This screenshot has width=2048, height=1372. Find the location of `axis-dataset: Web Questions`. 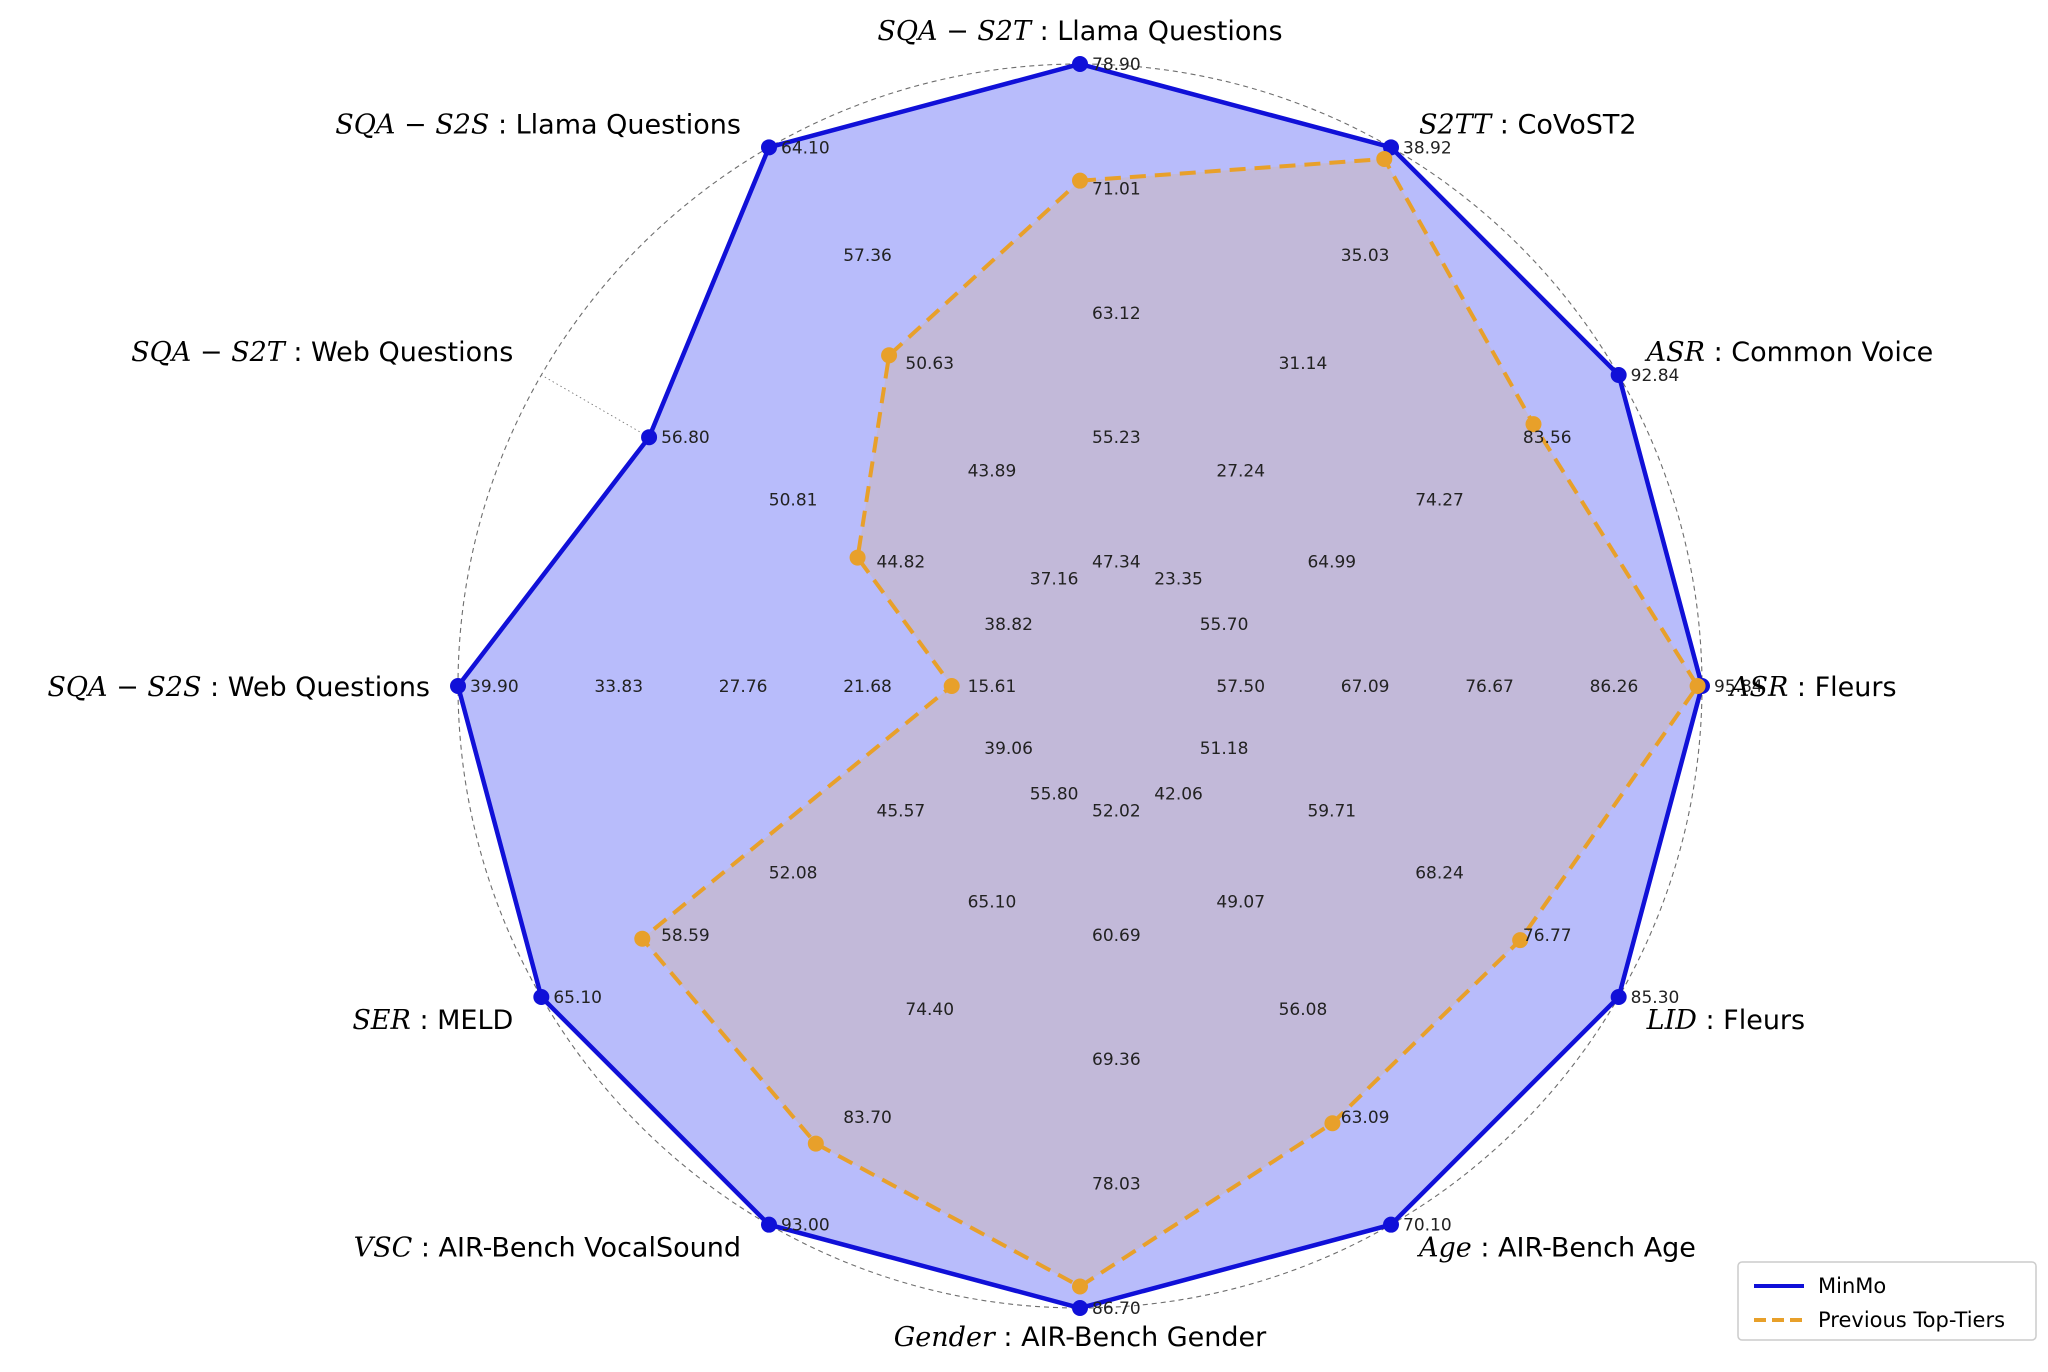

axis-dataset: Web Questions is located at coordinates (412, 352).